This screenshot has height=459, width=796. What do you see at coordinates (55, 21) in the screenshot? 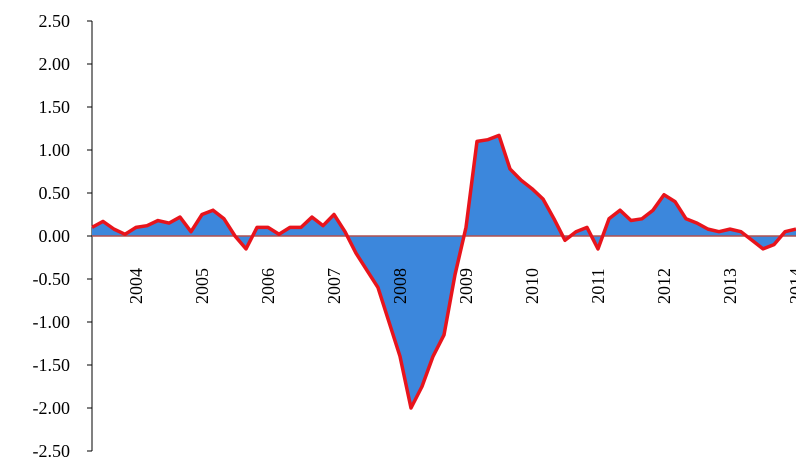
I see `y-tick-label: 2.50` at bounding box center [55, 21].